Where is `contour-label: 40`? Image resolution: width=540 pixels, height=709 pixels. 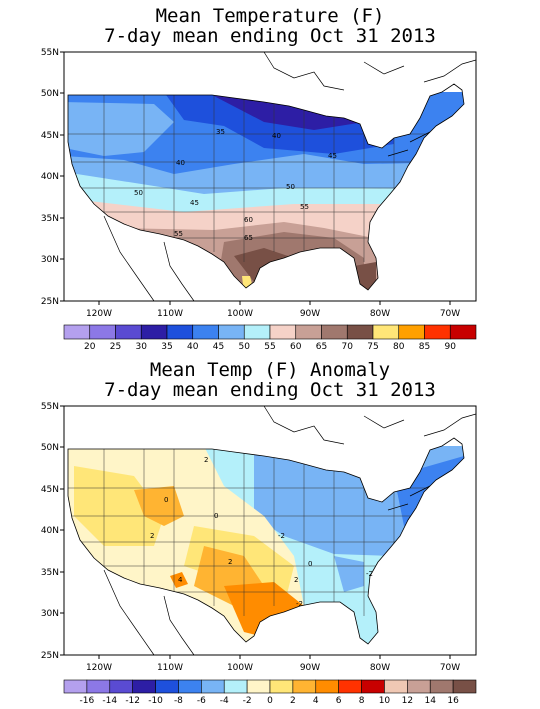
contour-label: 40 is located at coordinates (180, 163).